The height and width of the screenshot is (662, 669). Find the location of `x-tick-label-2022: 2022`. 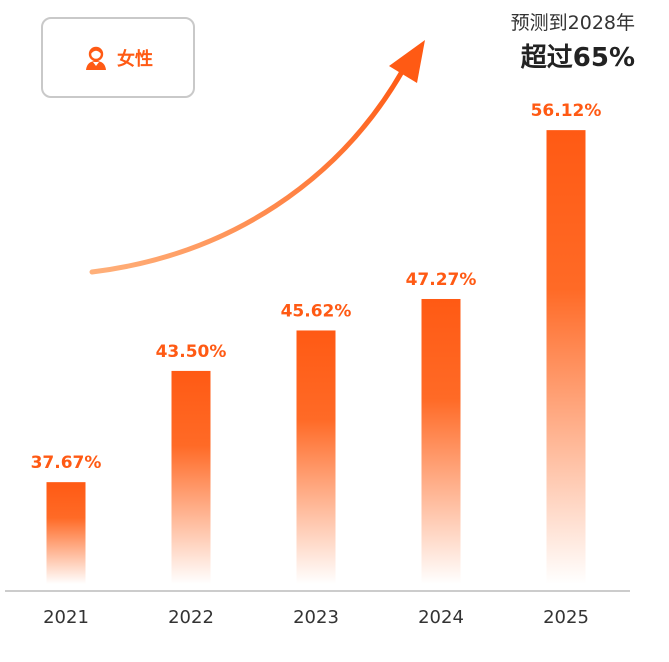

x-tick-label-2022: 2022 is located at coordinates (191, 617).